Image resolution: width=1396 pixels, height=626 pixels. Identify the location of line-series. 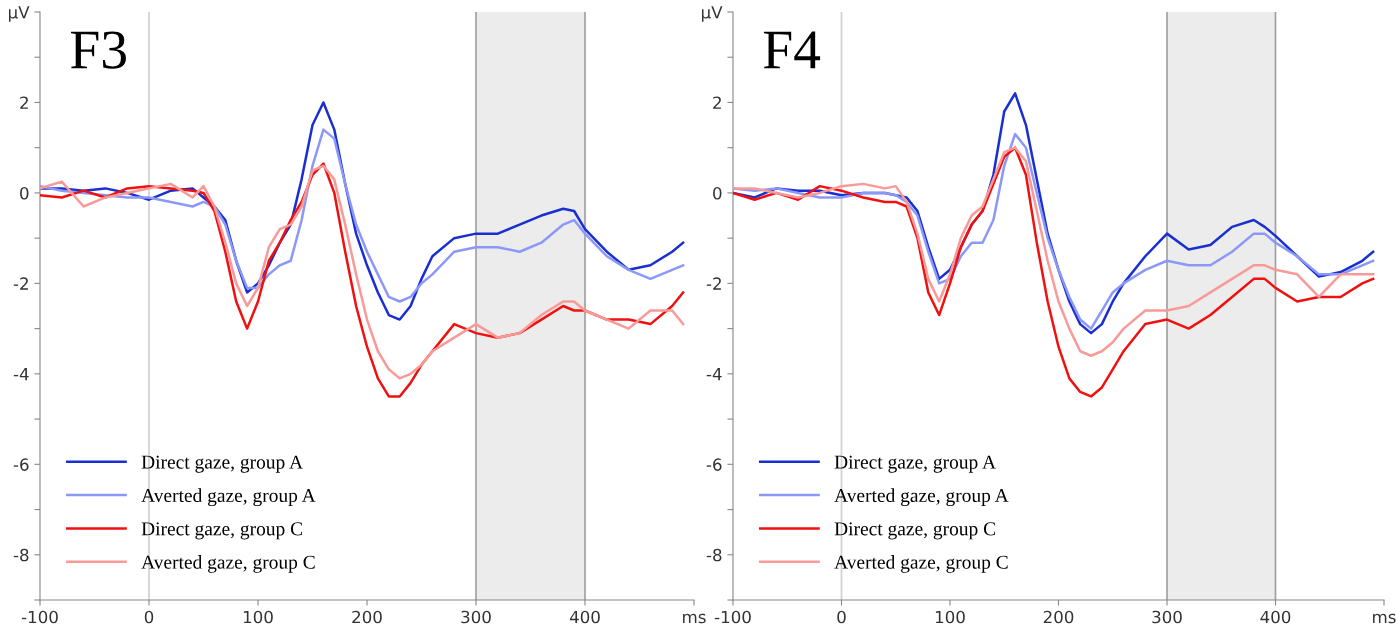
(362, 215).